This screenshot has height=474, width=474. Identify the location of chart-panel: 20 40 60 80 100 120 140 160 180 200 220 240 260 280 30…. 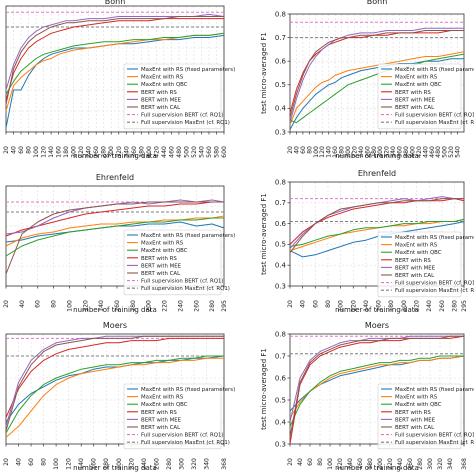
(367, 396).